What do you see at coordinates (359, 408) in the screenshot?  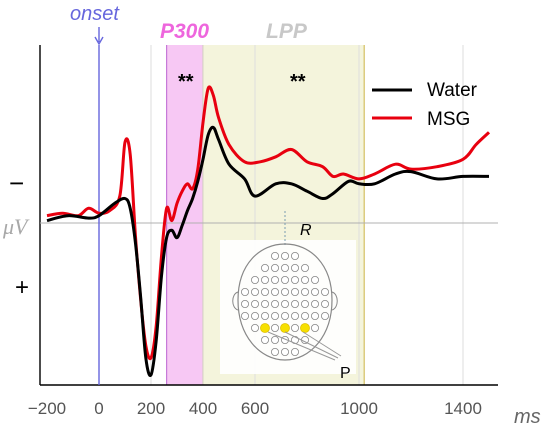 I see `x-tick-label: 1000` at bounding box center [359, 408].